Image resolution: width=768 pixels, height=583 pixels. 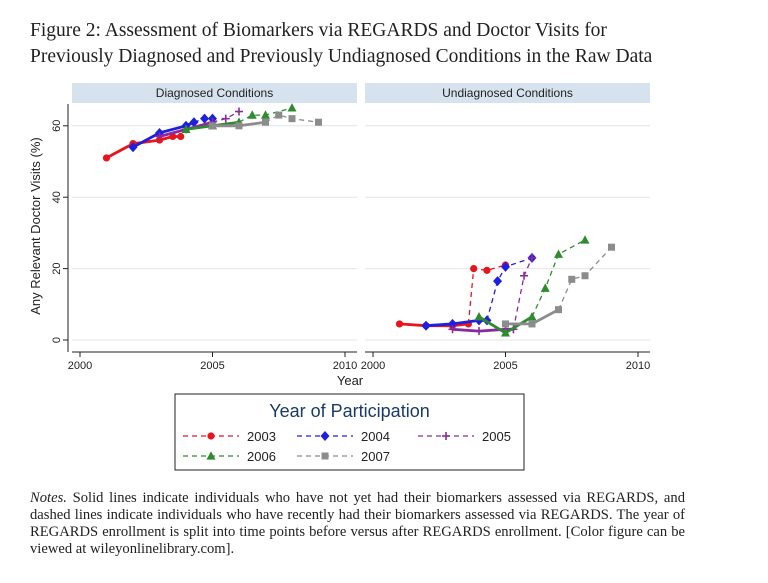 What do you see at coordinates (375, 456) in the screenshot?
I see `legend-label: 2007` at bounding box center [375, 456].